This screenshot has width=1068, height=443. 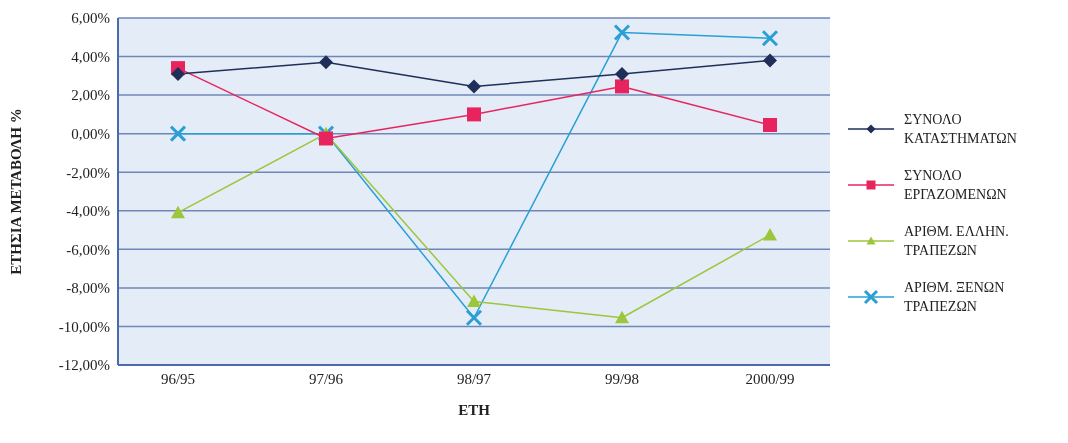 What do you see at coordinates (622, 378) in the screenshot?
I see `x-tick-label: 99/98` at bounding box center [622, 378].